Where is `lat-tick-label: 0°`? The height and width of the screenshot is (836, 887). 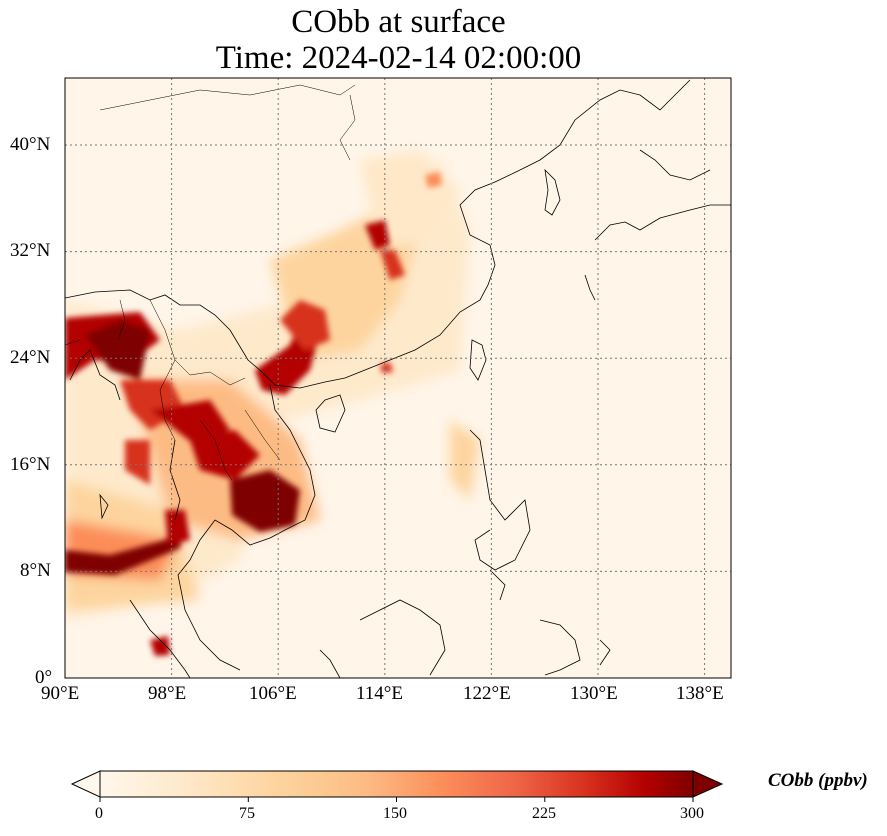
lat-tick-label: 0° is located at coordinates (44, 677).